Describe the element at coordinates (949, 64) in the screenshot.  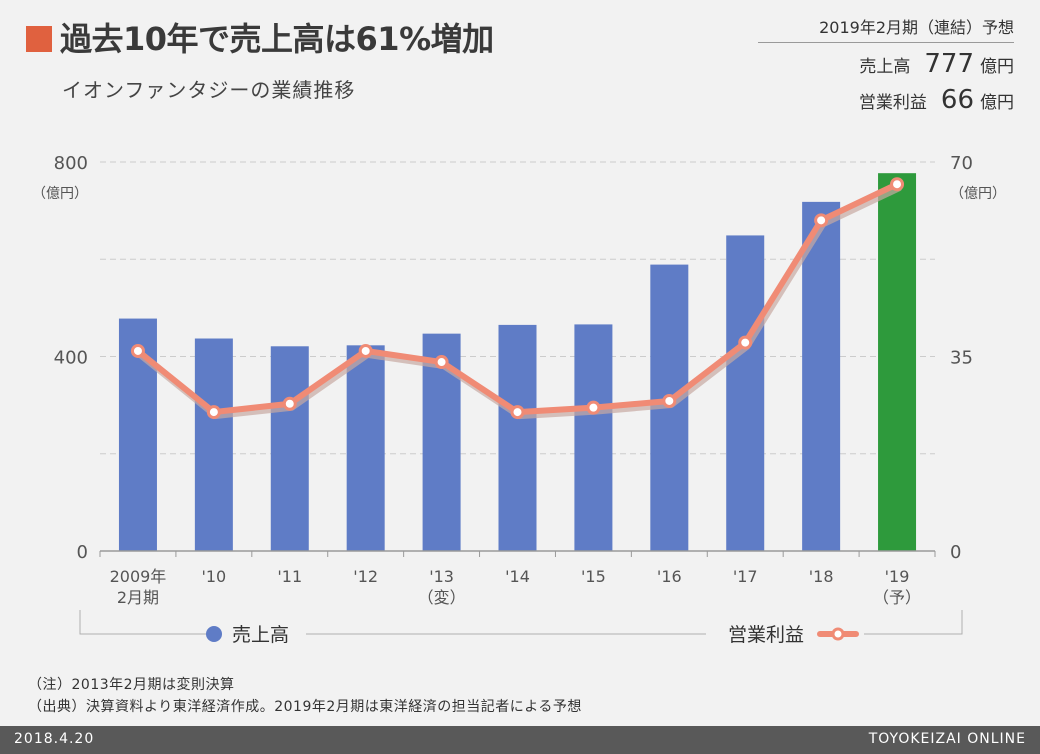
I see `forecast-value: 777` at that location.